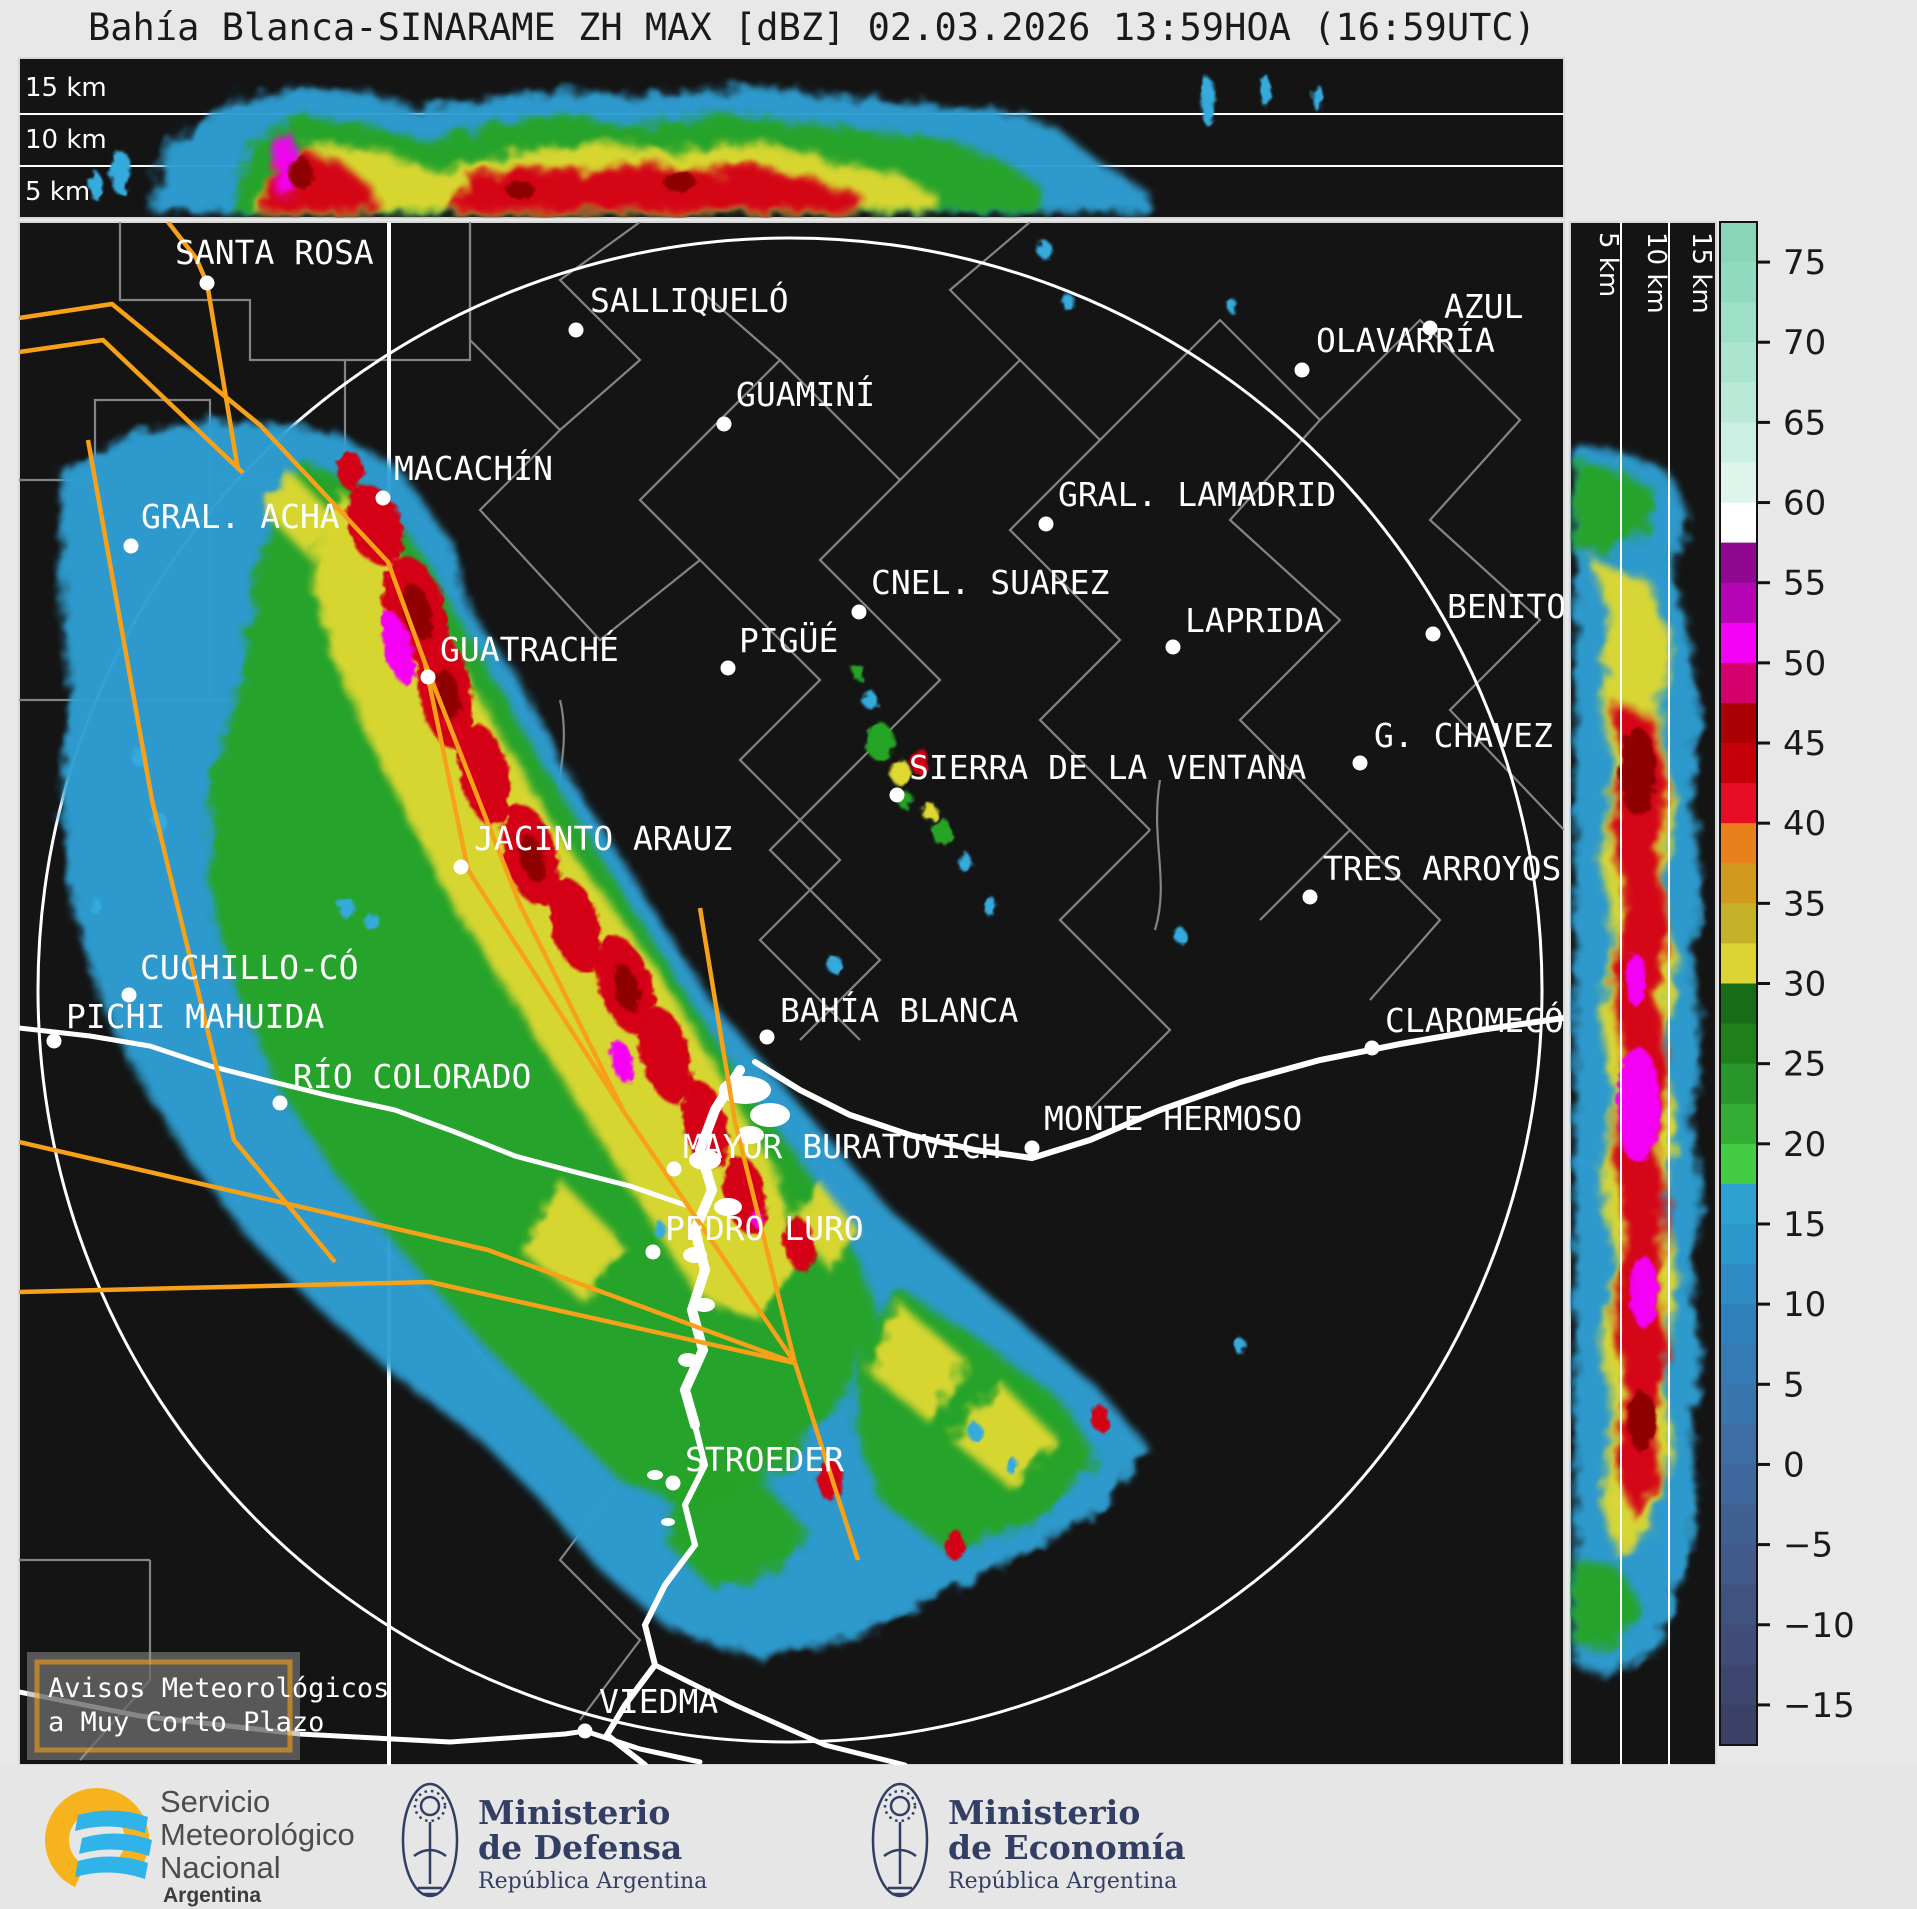 Image resolution: width=1917 pixels, height=1909 pixels. What do you see at coordinates (658, 1701) in the screenshot?
I see `city-label: VIEDMA` at bounding box center [658, 1701].